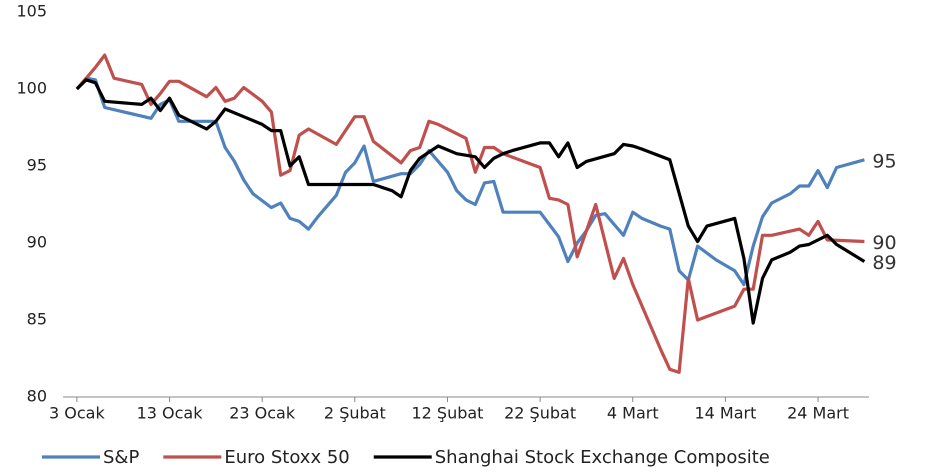 The image size is (926, 476). What do you see at coordinates (540, 413) in the screenshot?
I see `x-tick-label: 22 Şubat` at bounding box center [540, 413].